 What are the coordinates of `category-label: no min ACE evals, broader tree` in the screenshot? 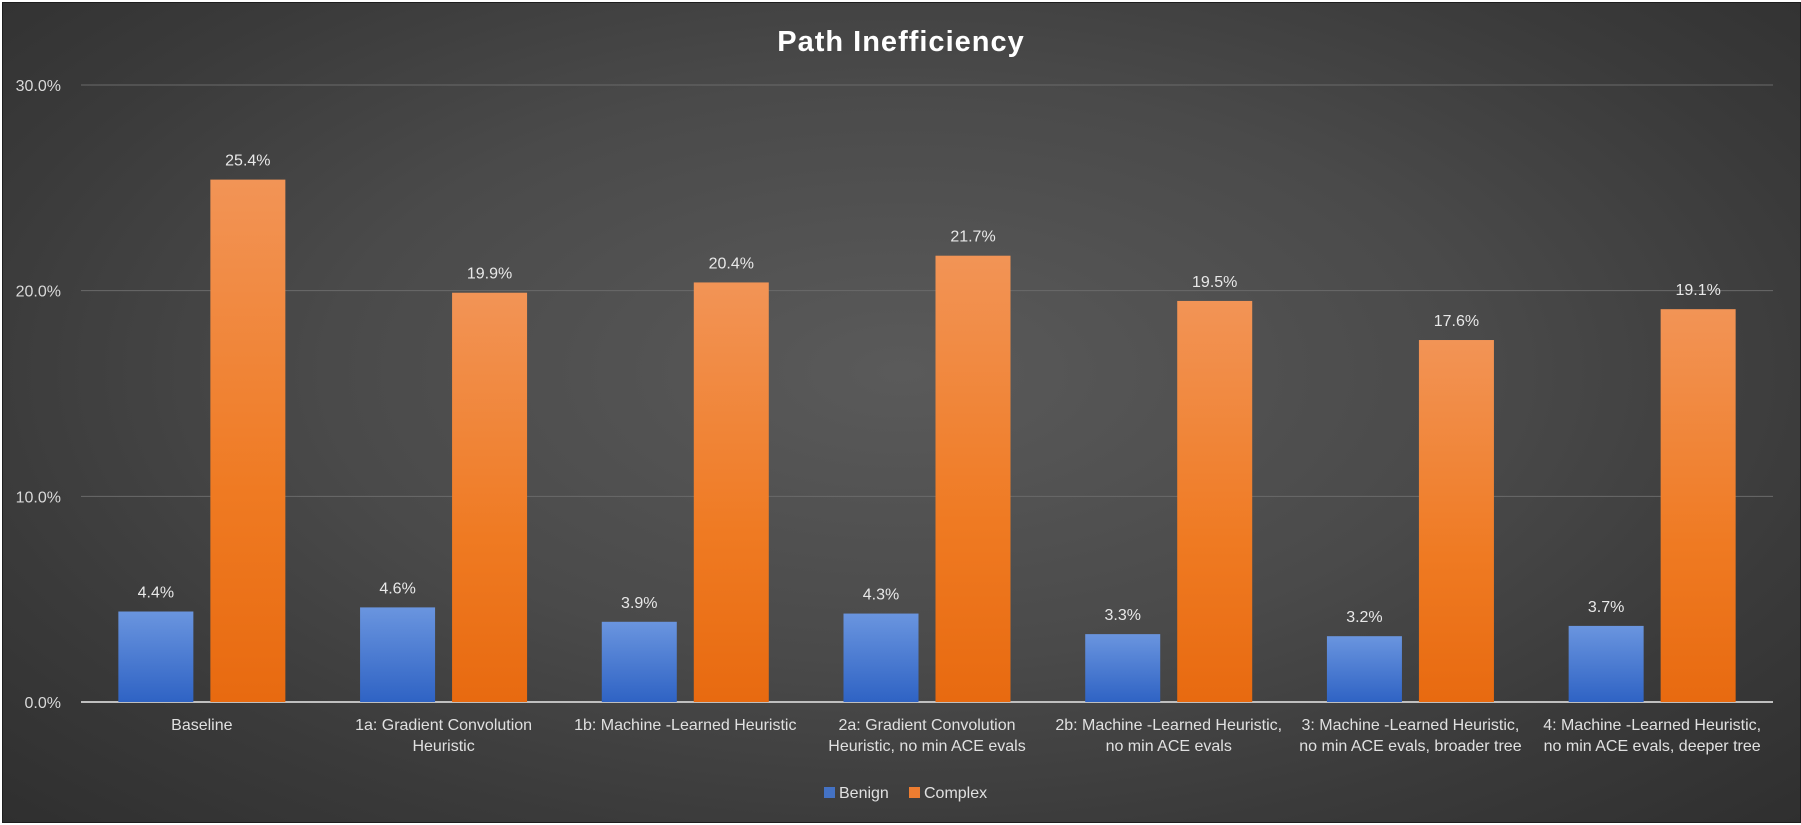 It's located at (1410, 746).